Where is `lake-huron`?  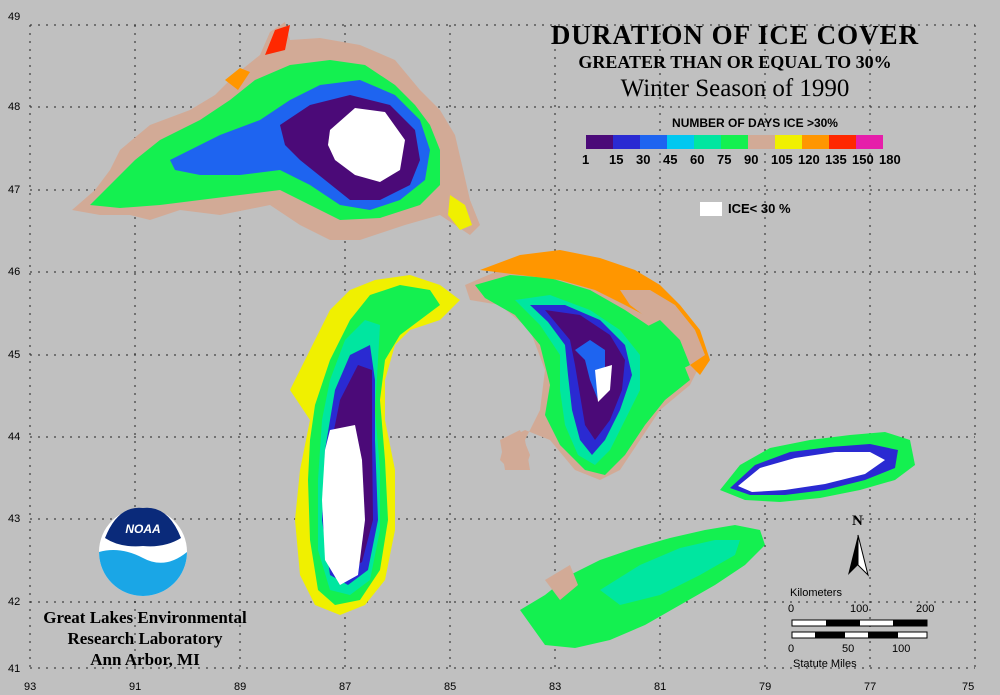 lake-huron is located at coordinates (585, 370).